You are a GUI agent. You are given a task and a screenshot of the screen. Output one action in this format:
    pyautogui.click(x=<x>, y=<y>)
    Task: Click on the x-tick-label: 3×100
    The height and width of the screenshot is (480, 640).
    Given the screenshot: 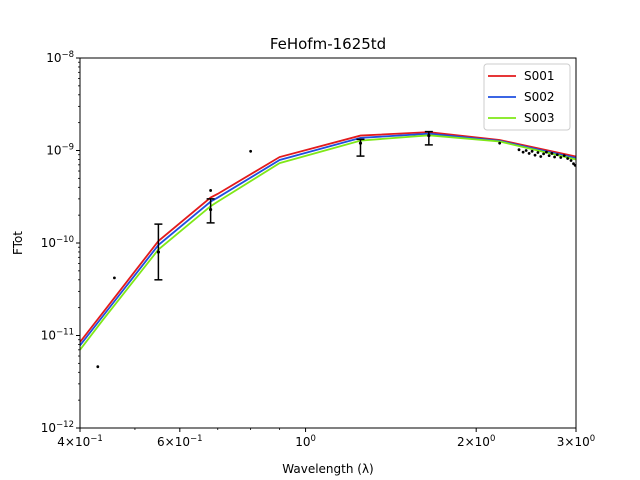 What is the action you would take?
    pyautogui.click(x=576, y=441)
    